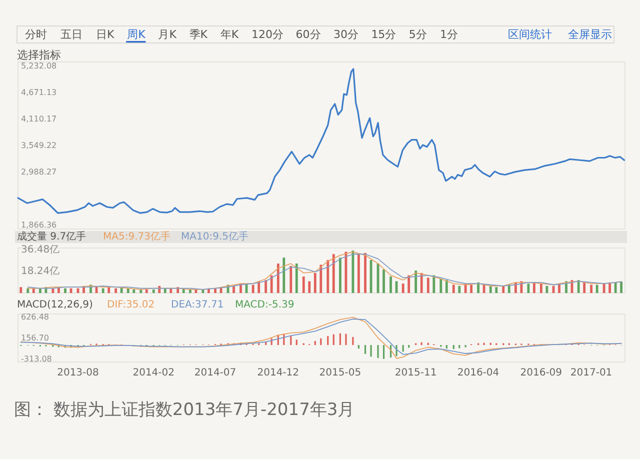  I want to click on text: 区间统计, so click(530, 34).